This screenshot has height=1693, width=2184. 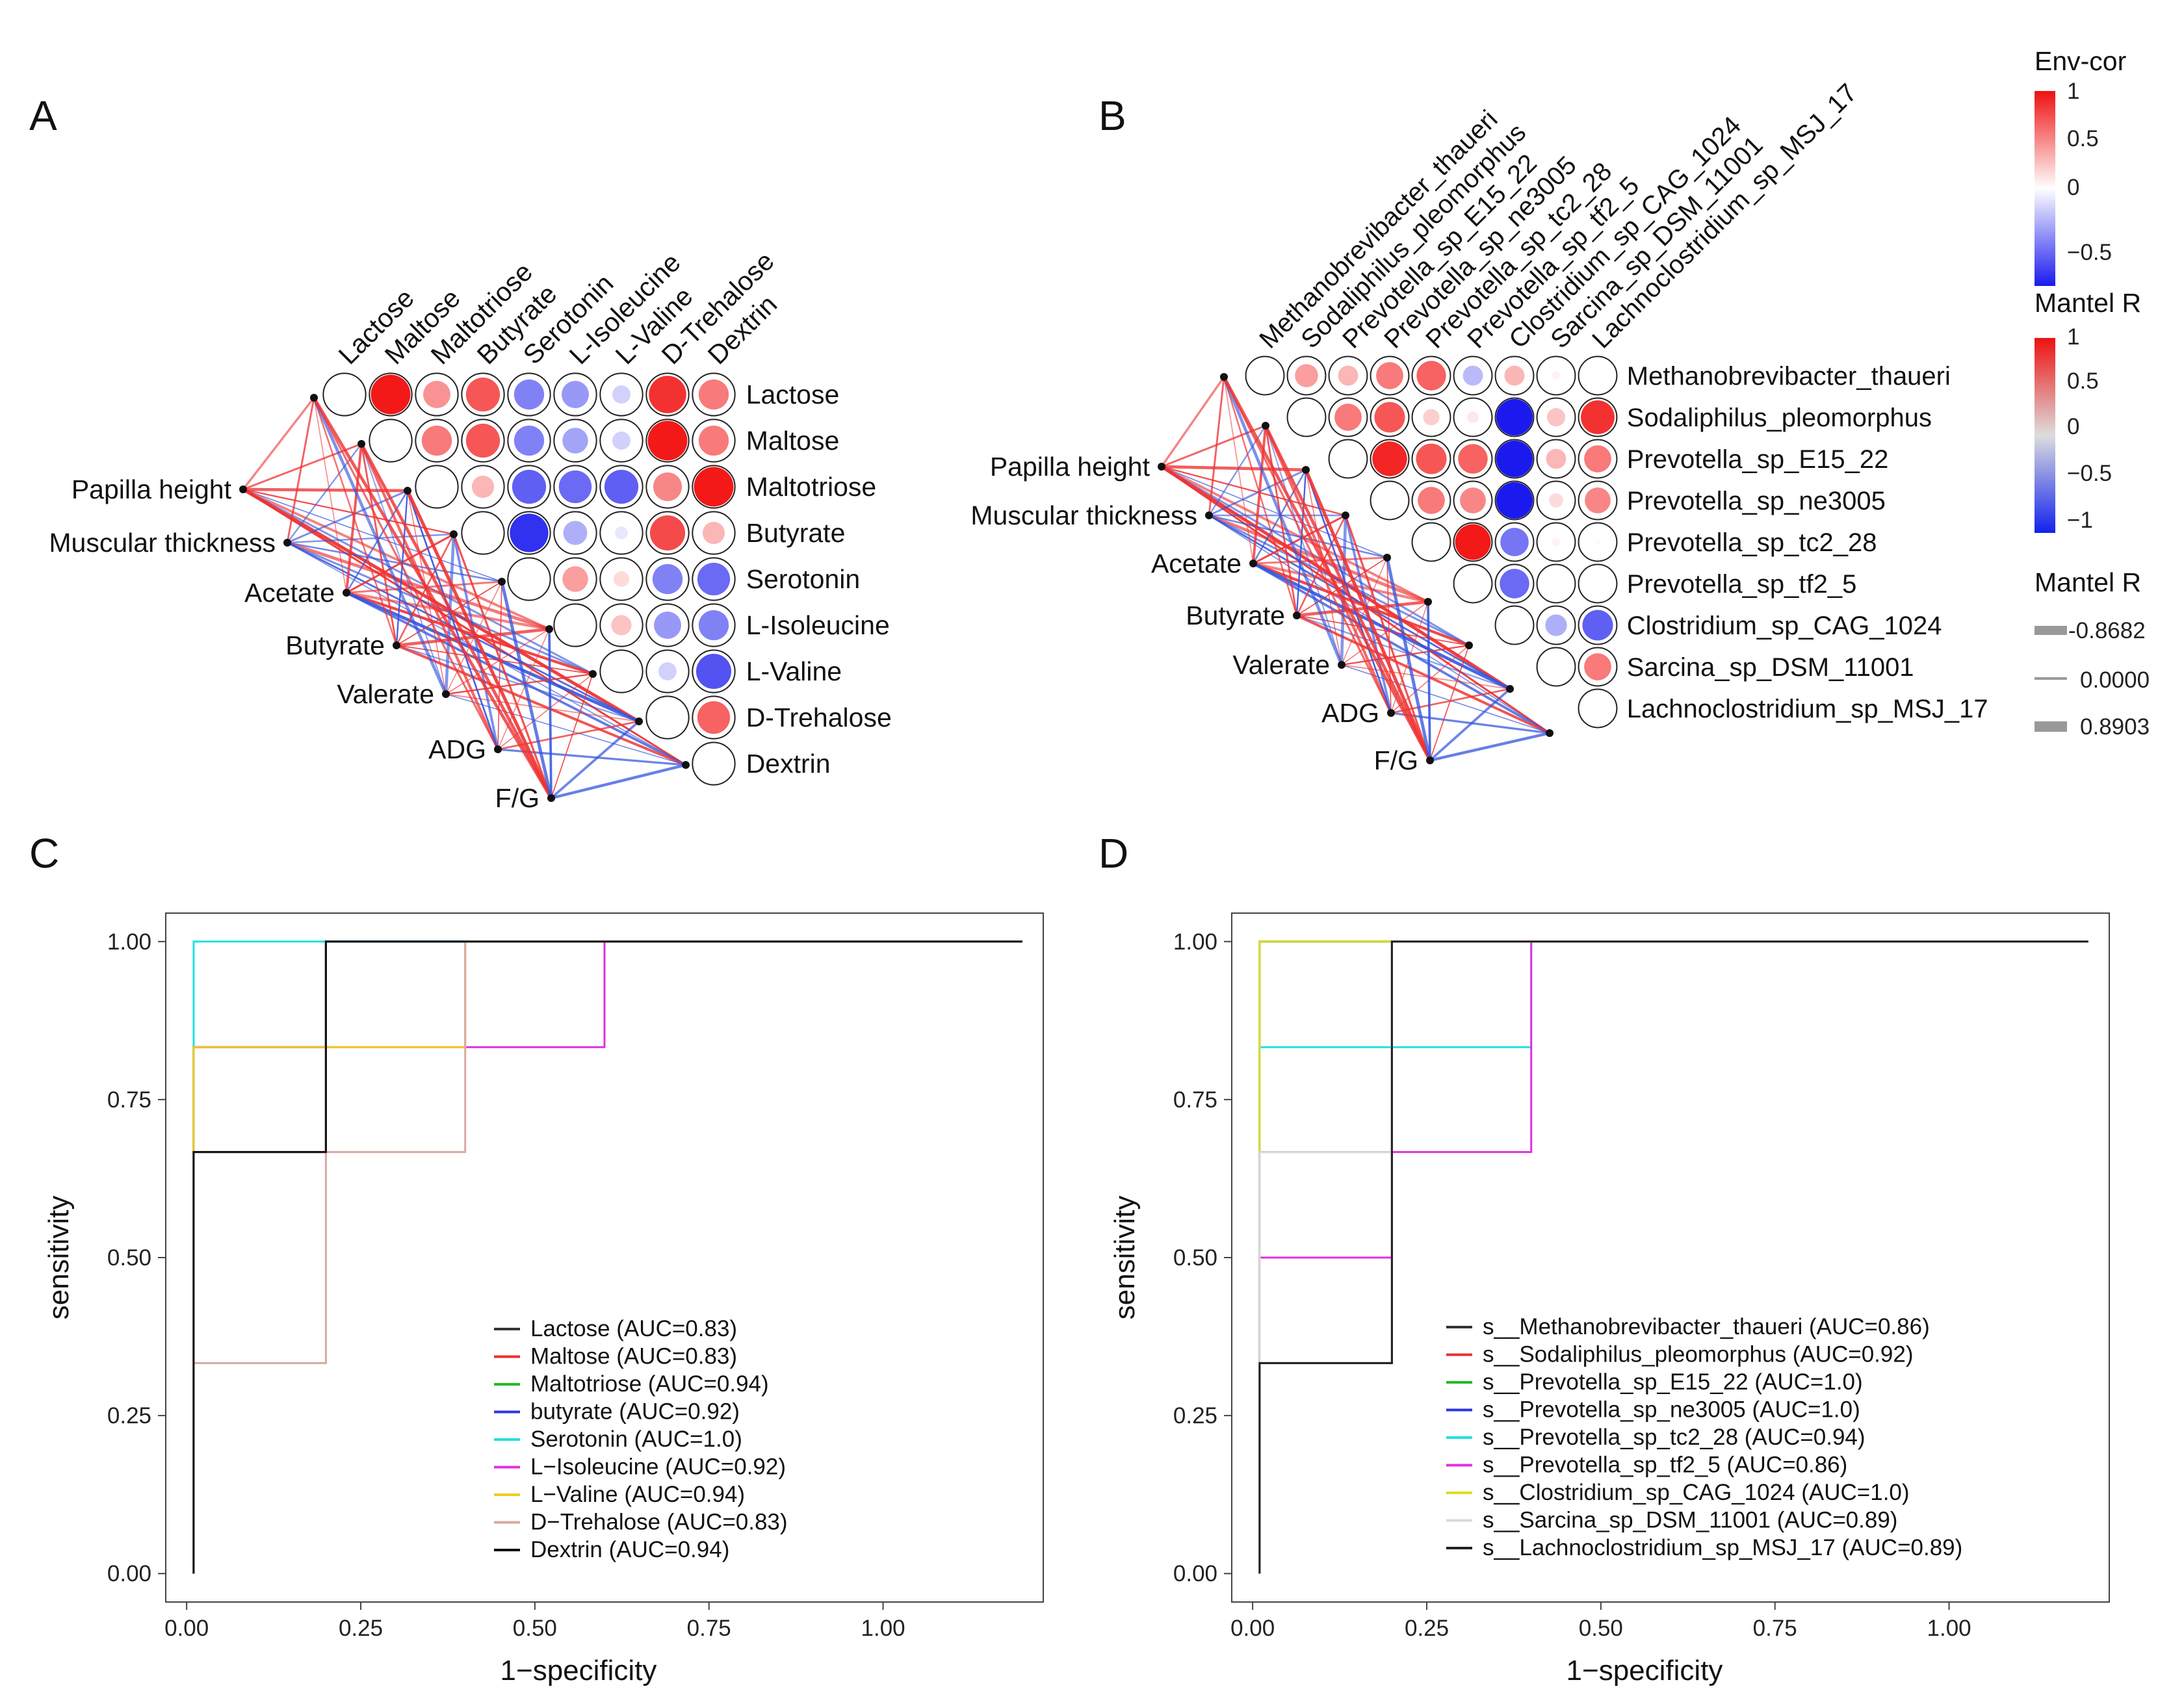 What do you see at coordinates (633, 1328) in the screenshot?
I see `legend-entry: Lactose (AUC=0.83)` at bounding box center [633, 1328].